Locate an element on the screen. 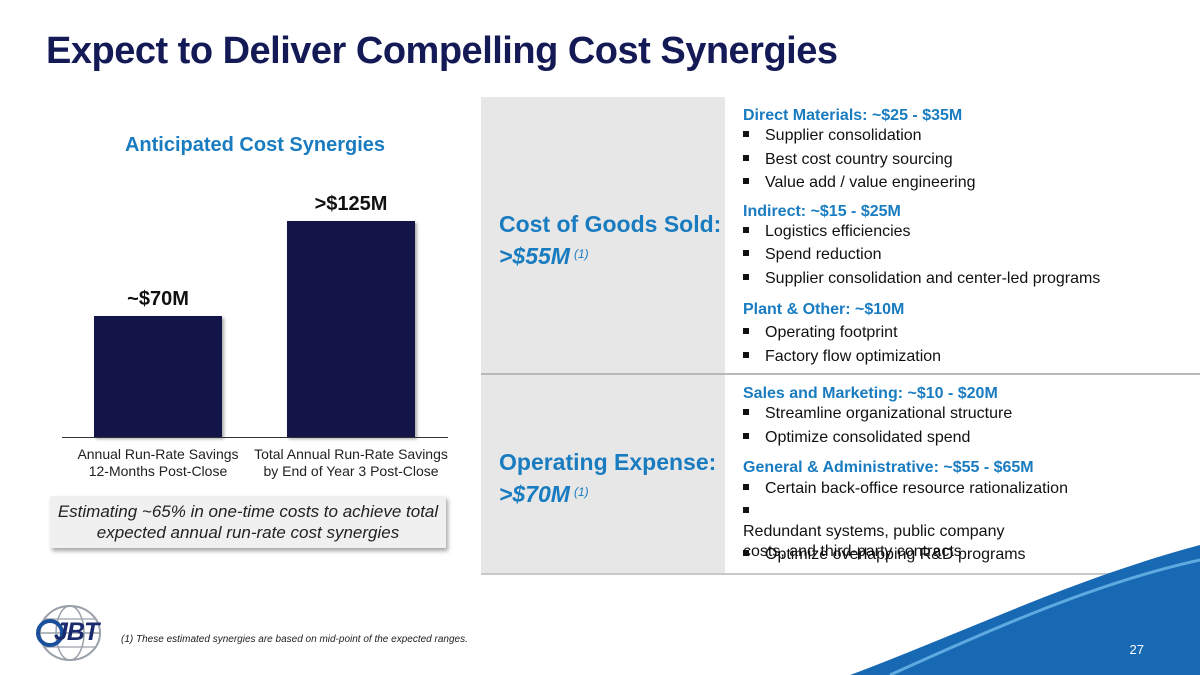 The image size is (1200, 675). plant-other-heading: Plant & Other: ~$10M is located at coordinates (824, 309).